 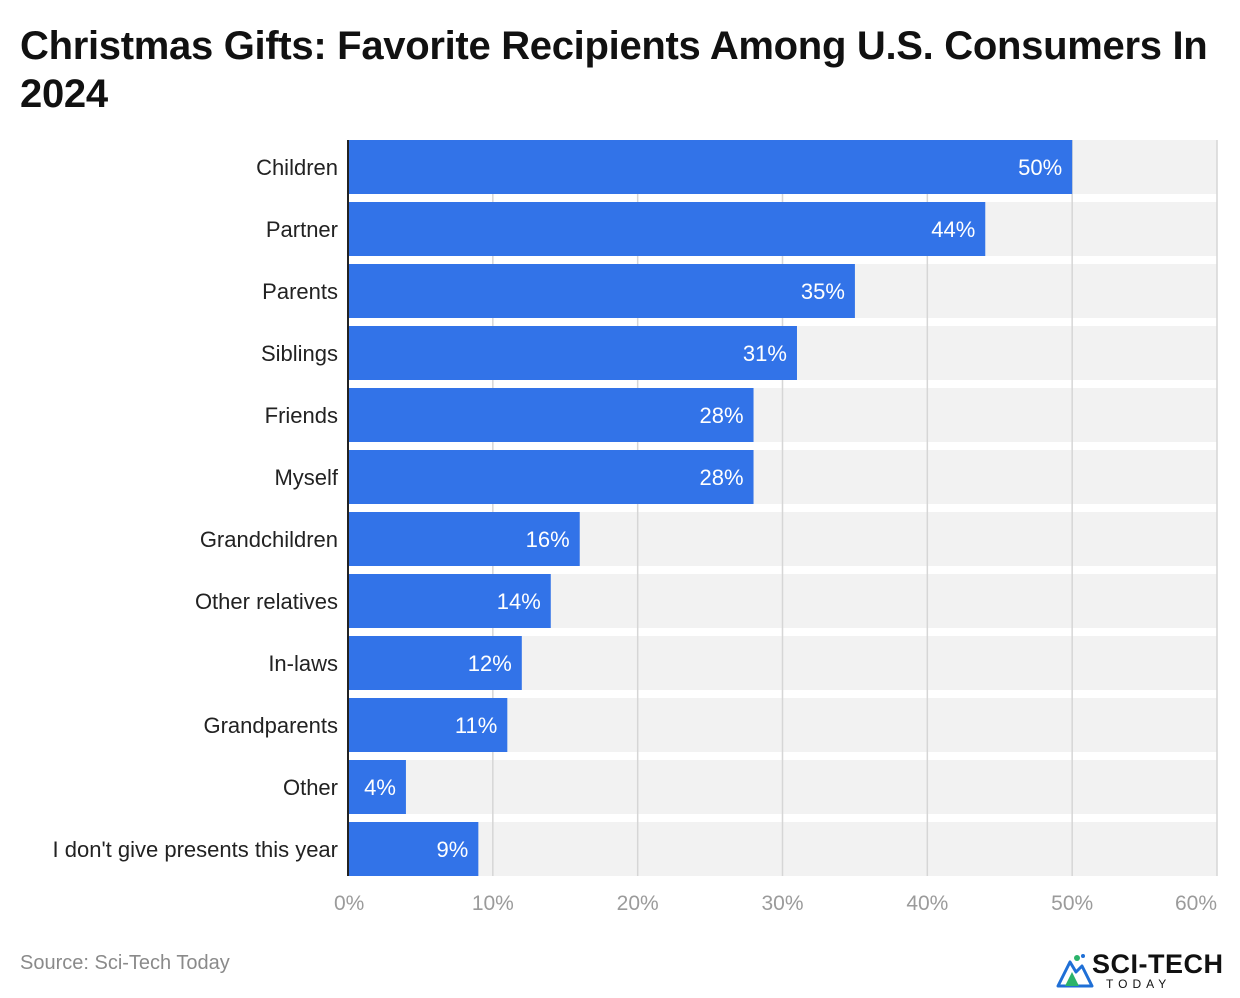 I want to click on data-label: 9%, so click(x=453, y=849).